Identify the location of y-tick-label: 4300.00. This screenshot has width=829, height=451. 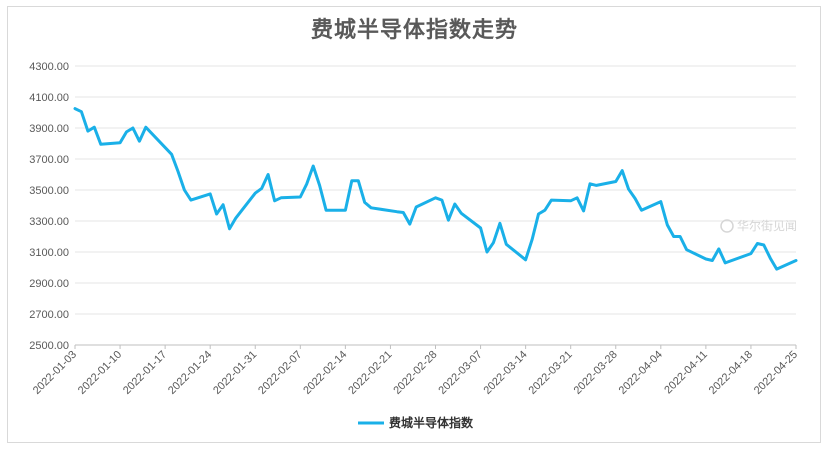
(49, 67).